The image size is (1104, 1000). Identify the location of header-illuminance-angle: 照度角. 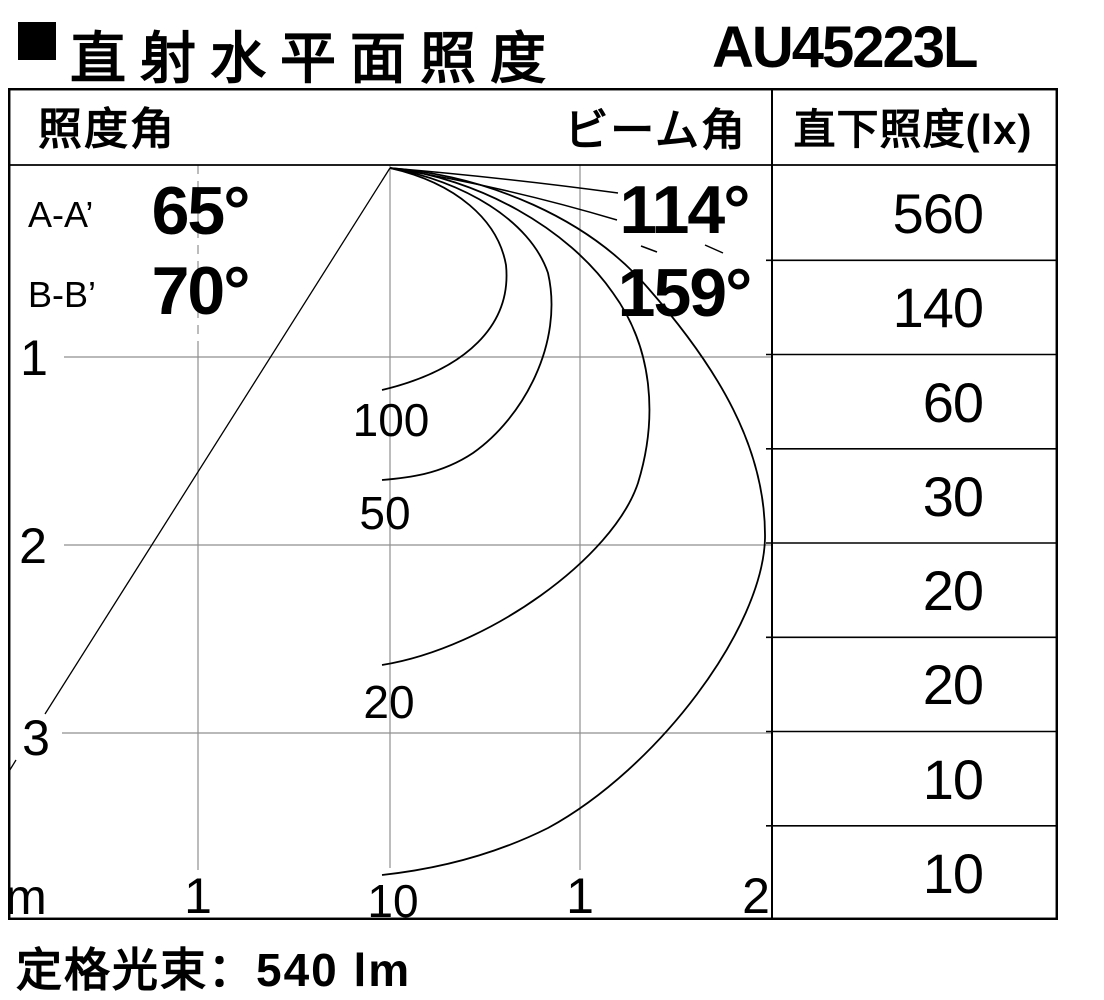
(107, 129).